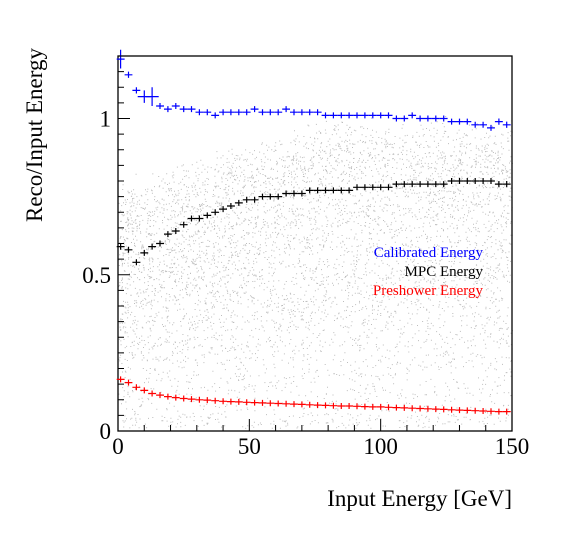  I want to click on y-tick-label: 1, so click(106, 119).